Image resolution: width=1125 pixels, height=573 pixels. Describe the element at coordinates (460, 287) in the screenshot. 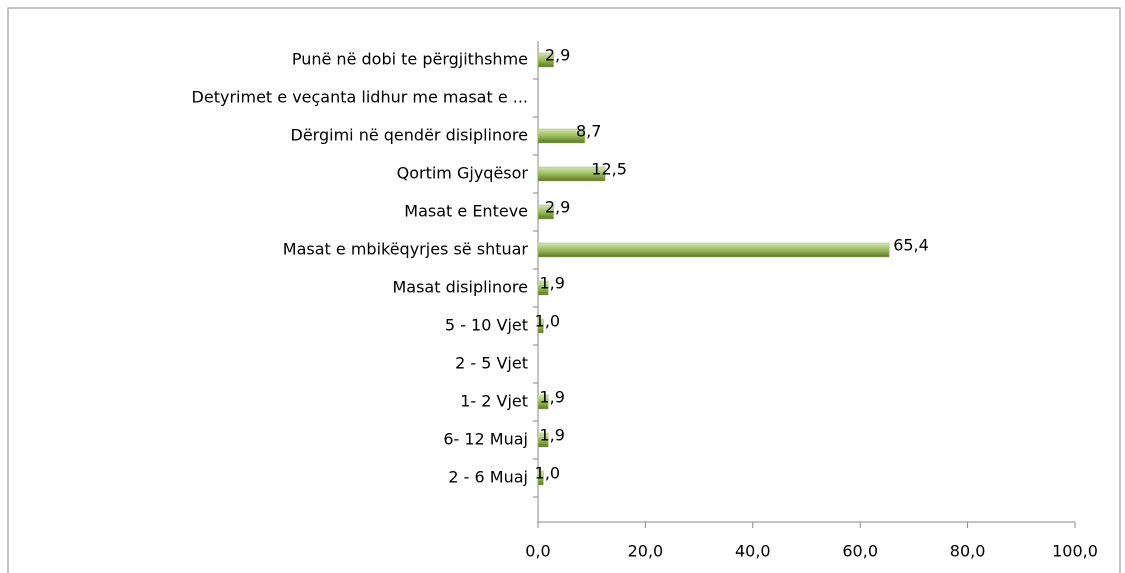

I see `y-tick-label: Masat disiplinore` at that location.